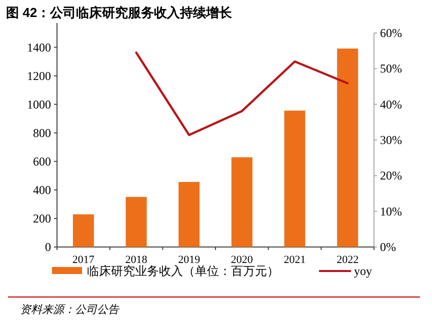  What do you see at coordinates (120, 12) in the screenshot?
I see `chart-title: 图 42：公司临床研究服务收入持续增长` at bounding box center [120, 12].